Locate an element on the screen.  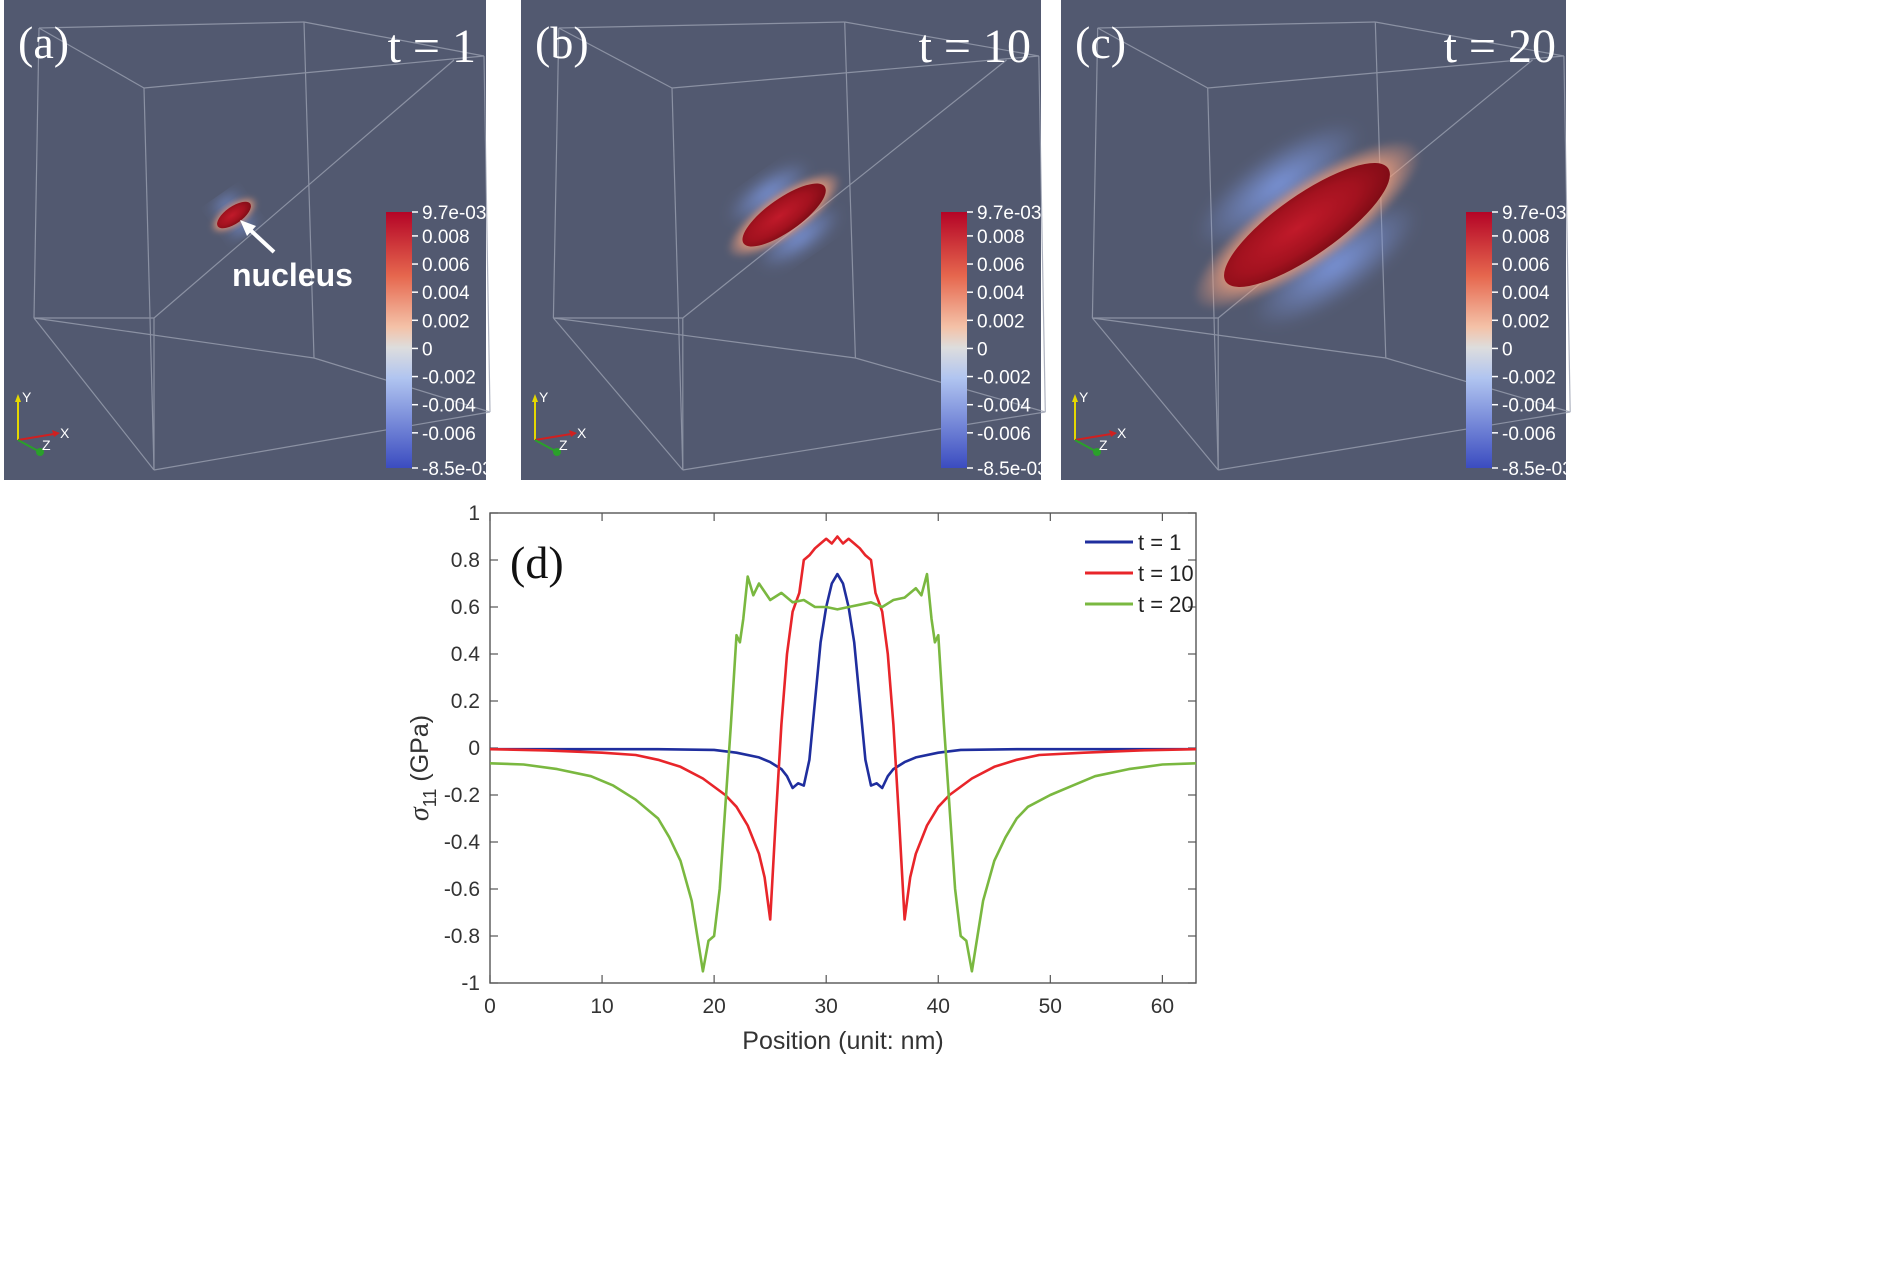
y-tick-label: 0 is located at coordinates (474, 748).